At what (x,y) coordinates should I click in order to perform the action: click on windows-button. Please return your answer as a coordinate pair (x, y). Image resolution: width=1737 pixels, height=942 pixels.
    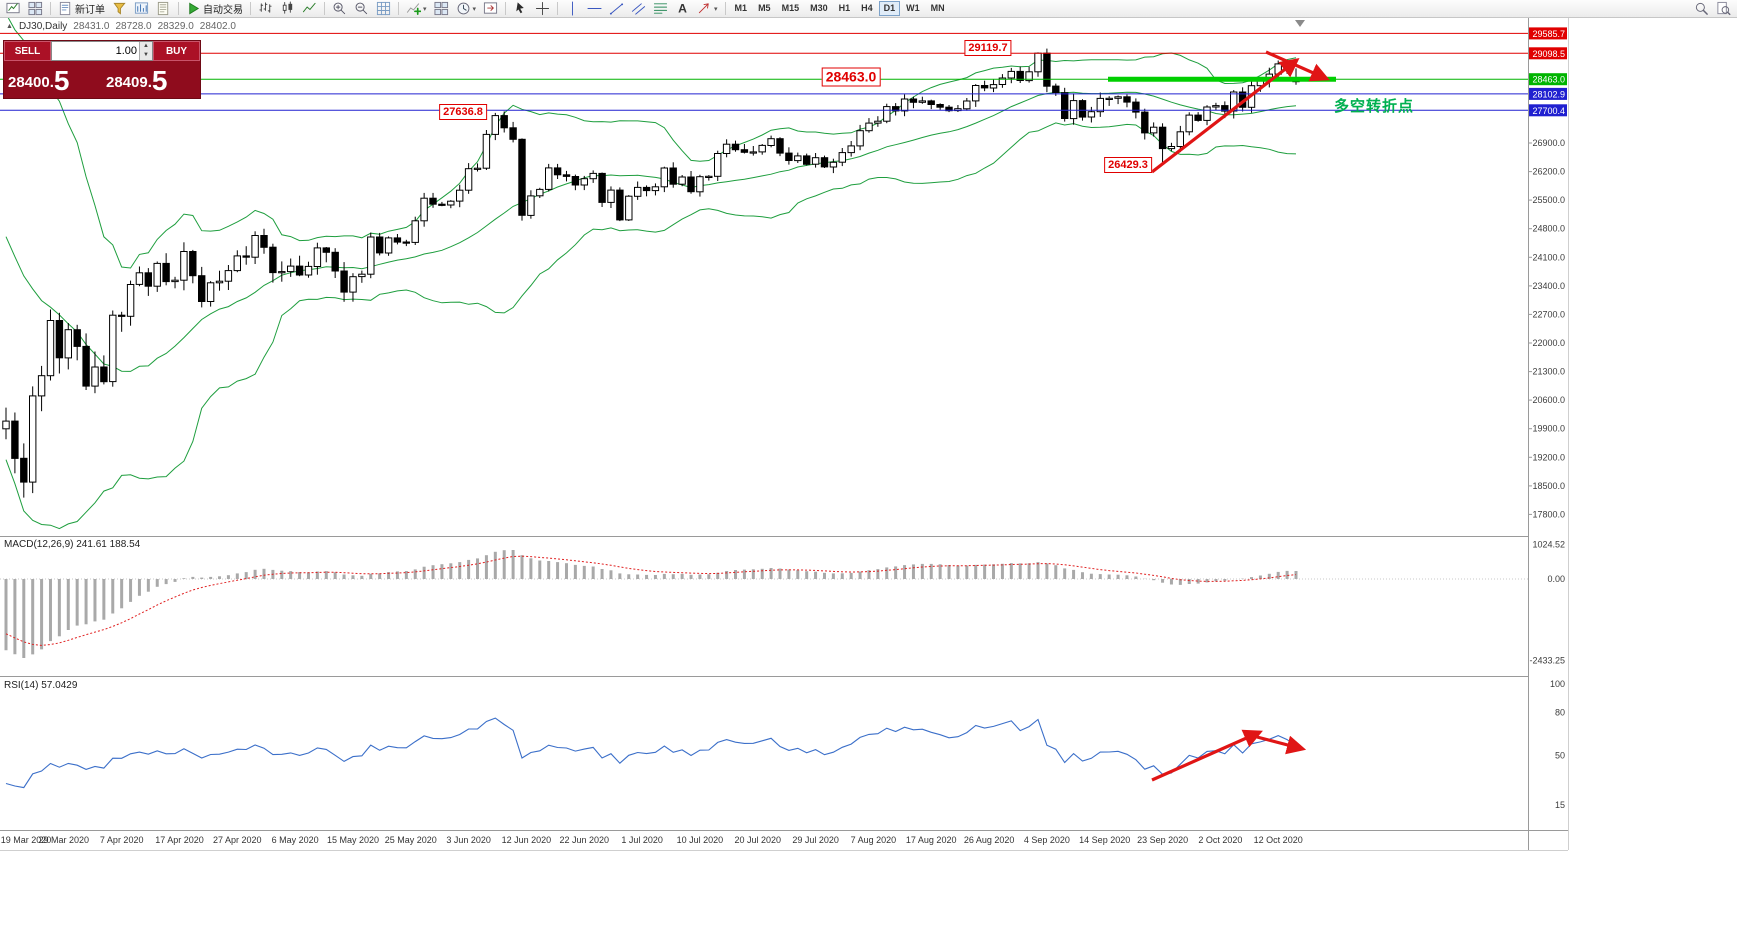
    Looking at the image, I should click on (441, 9).